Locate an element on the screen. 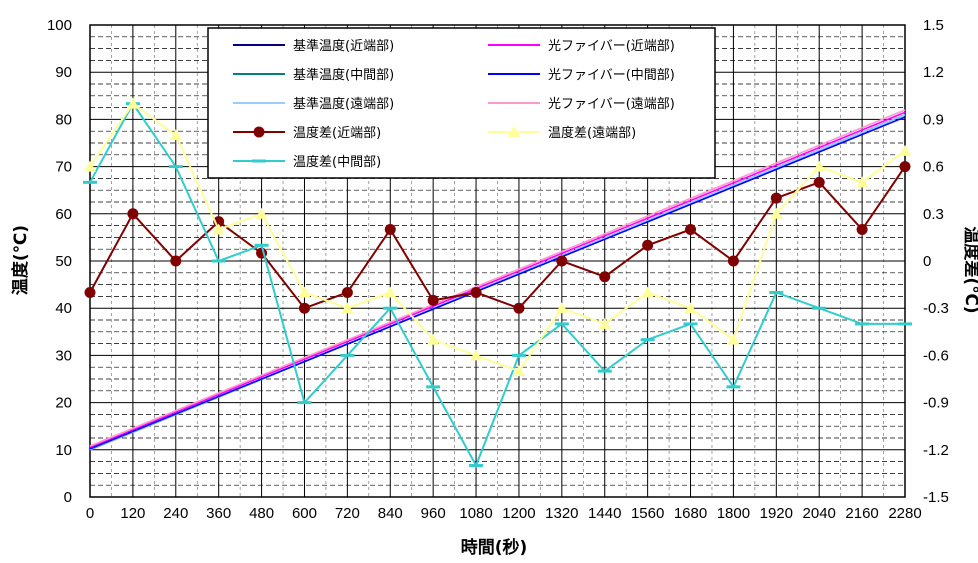  y-tick-labels: 0 10 20 30 40 50 60 70 80 90 100 is located at coordinates (59, 261).